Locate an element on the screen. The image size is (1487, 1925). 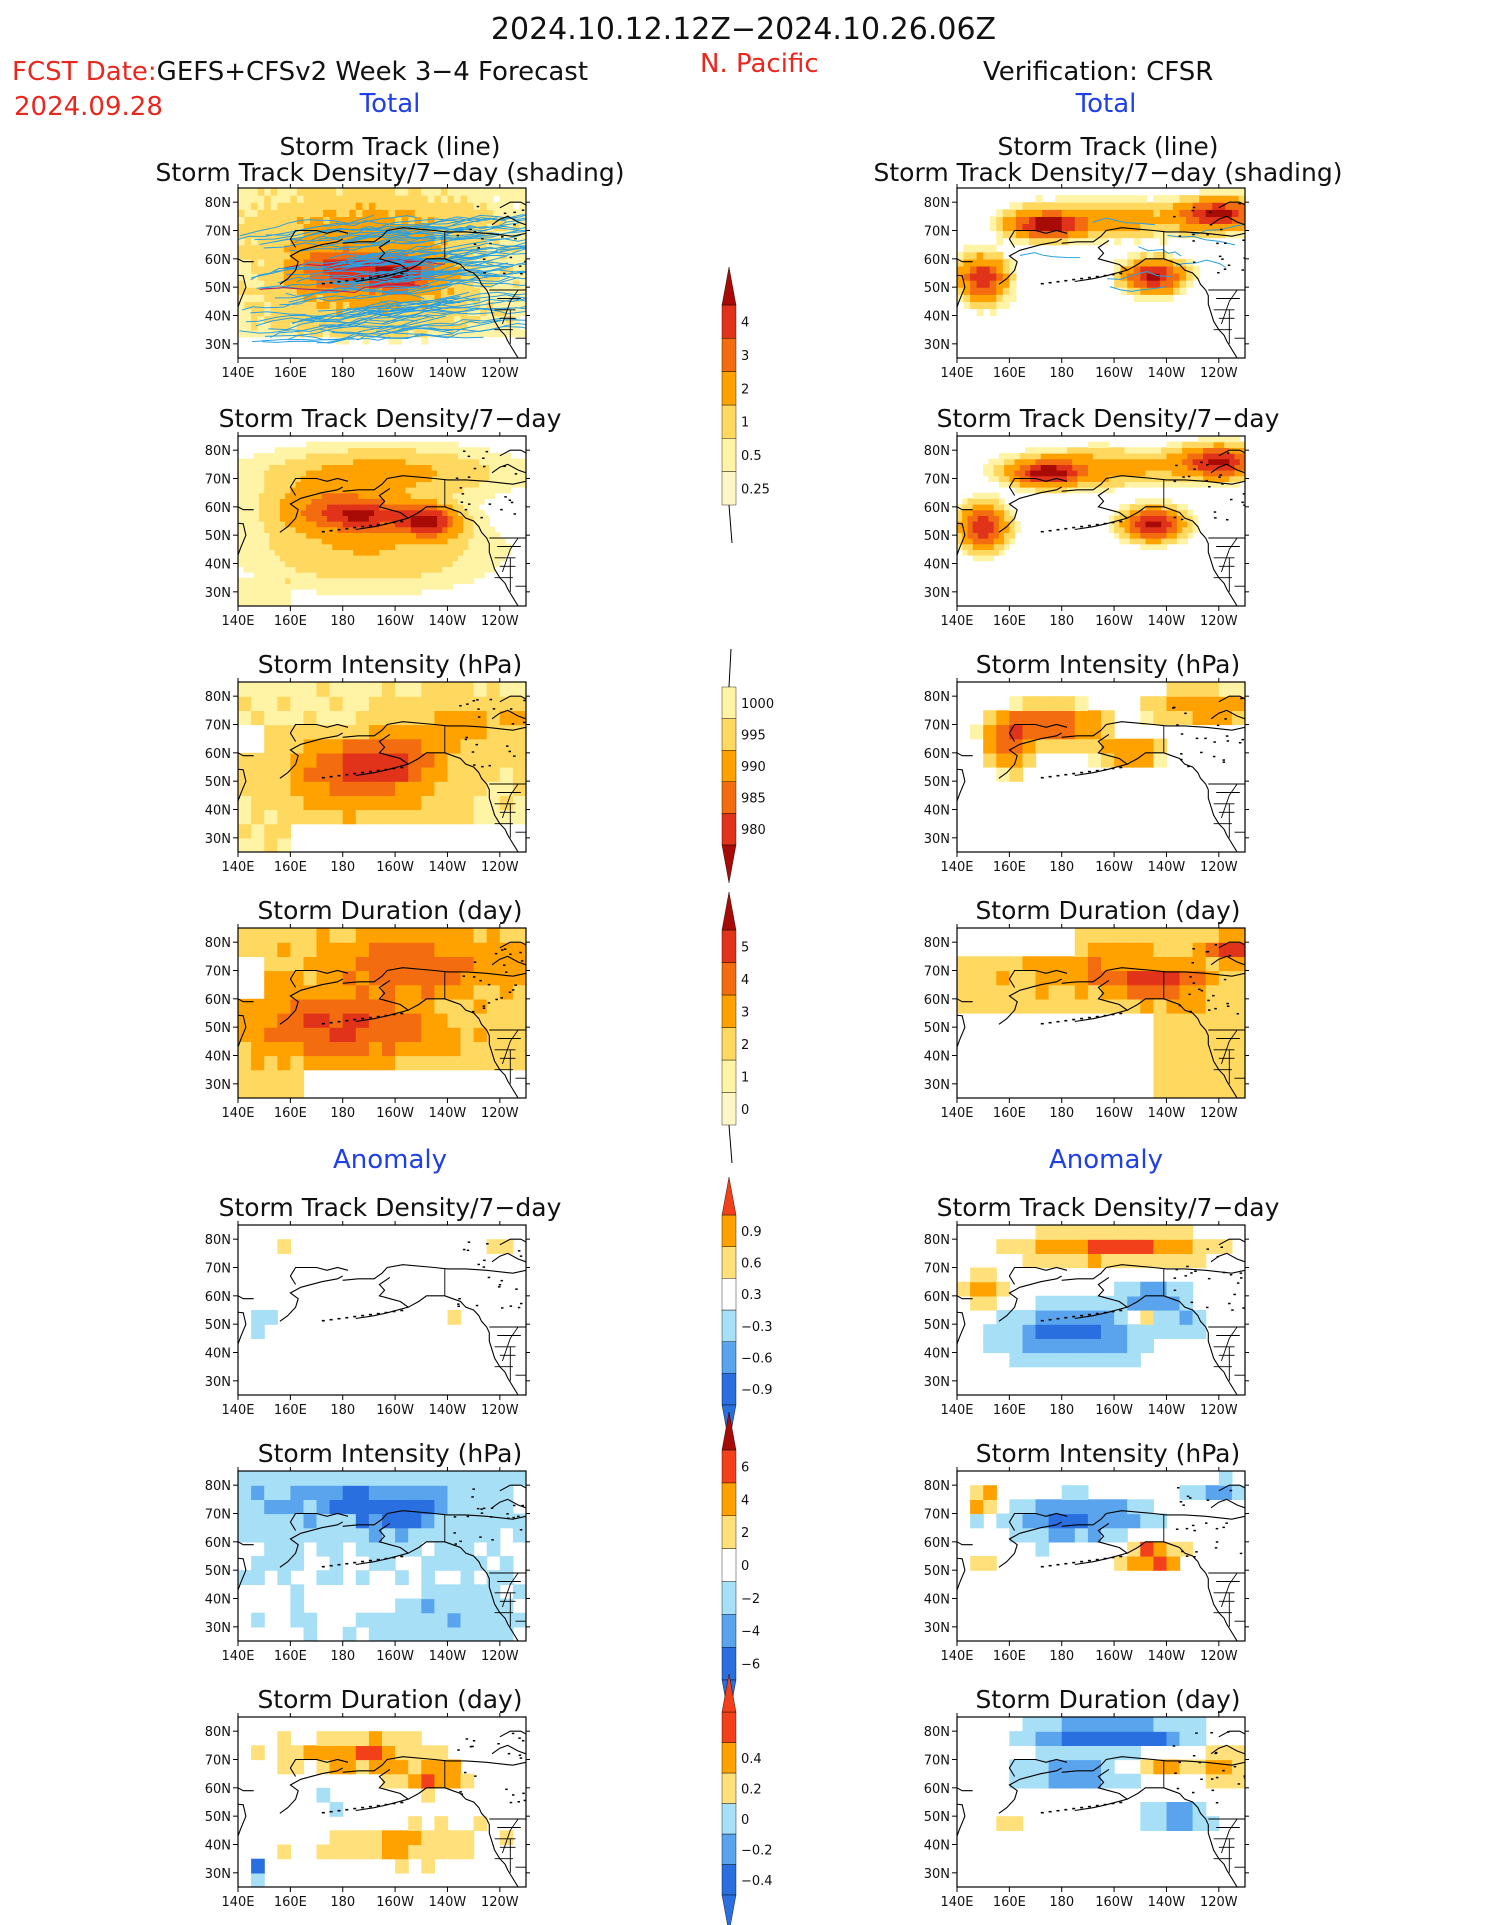
map-frame is located at coordinates (1101, 273).